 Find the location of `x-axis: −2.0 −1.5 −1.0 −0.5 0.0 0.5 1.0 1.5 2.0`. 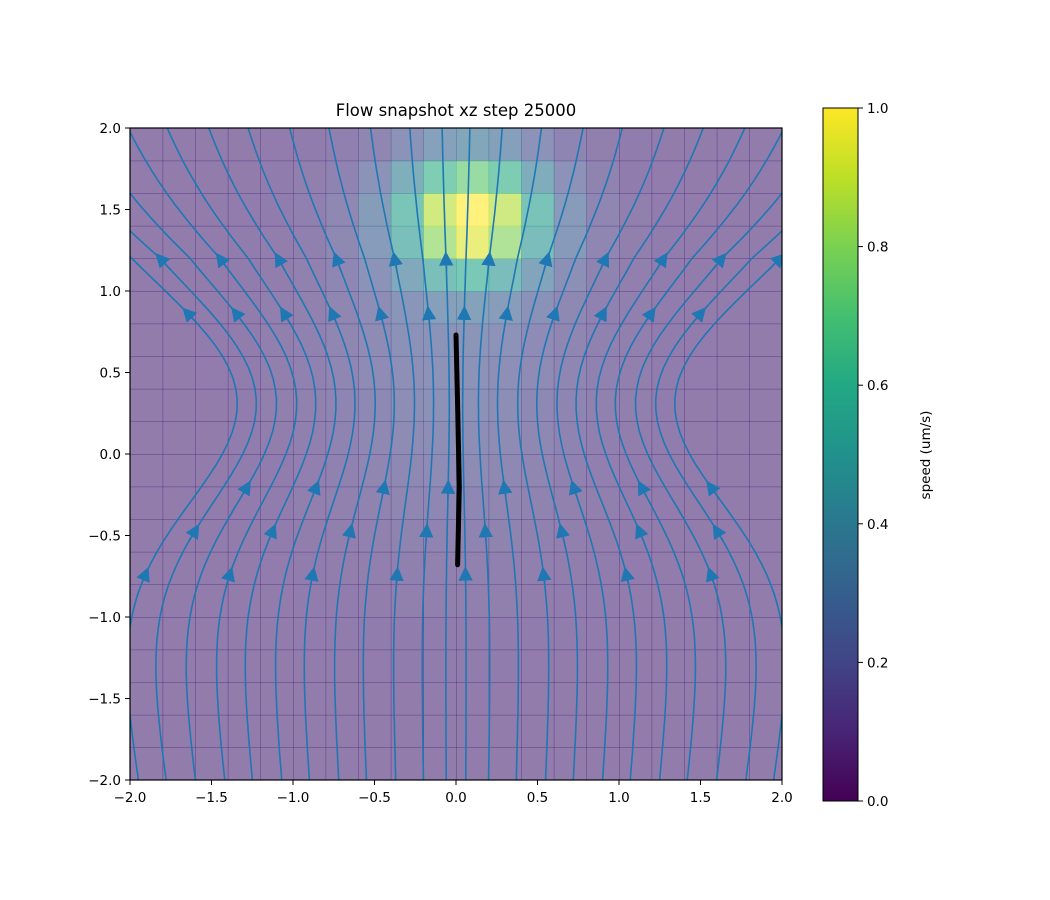

x-axis: −2.0 −1.5 −1.0 −0.5 0.0 0.5 1.0 1.5 2.0 is located at coordinates (453, 793).